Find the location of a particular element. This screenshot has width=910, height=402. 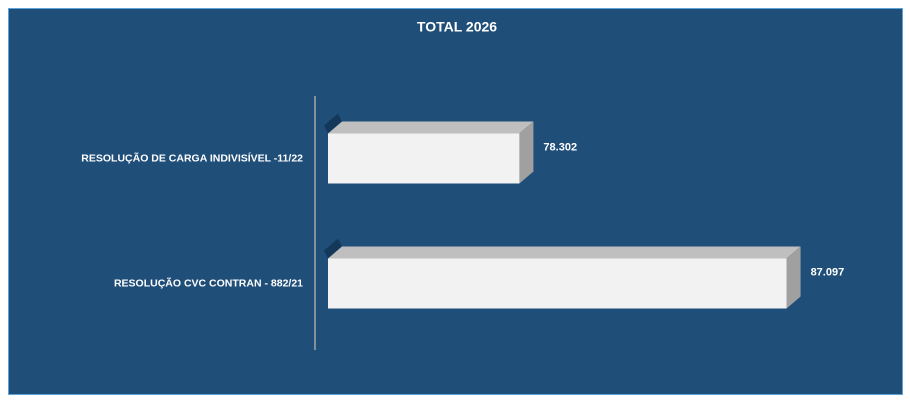

category-label: RESOLUÇÃO CVC CONTRAN - 882/21 is located at coordinates (208, 282).